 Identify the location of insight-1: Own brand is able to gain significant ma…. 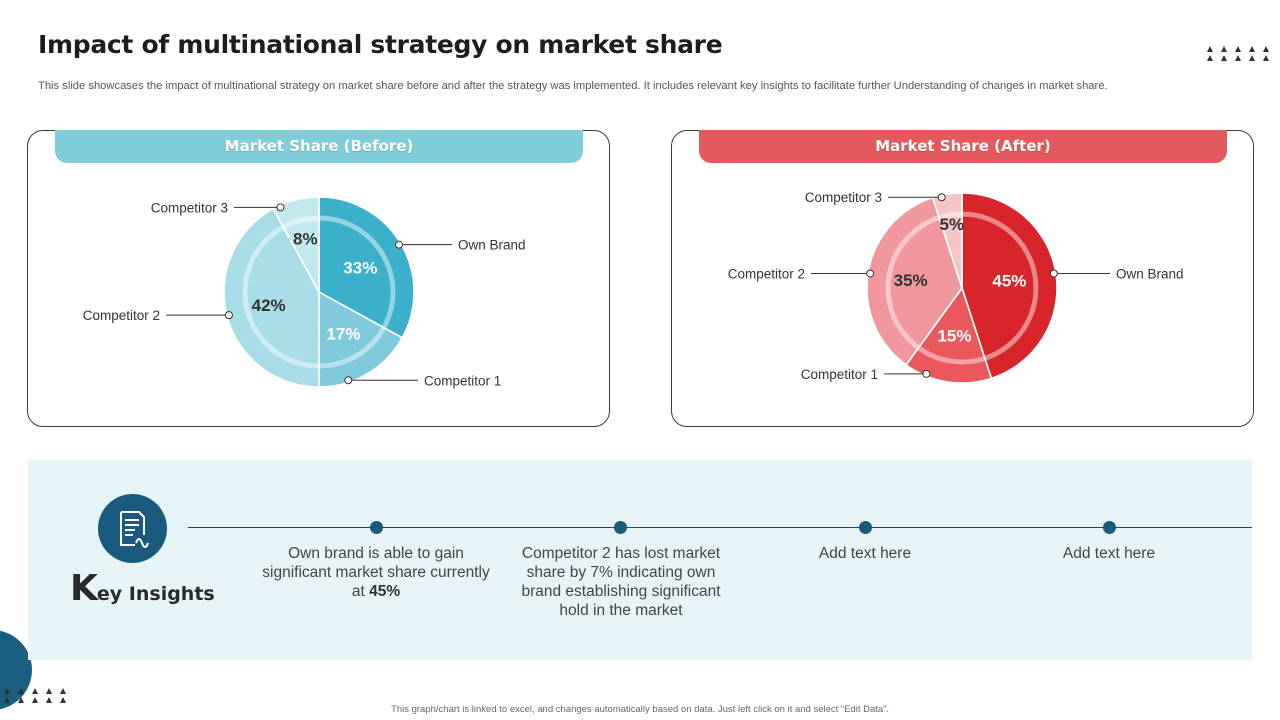
(376, 572).